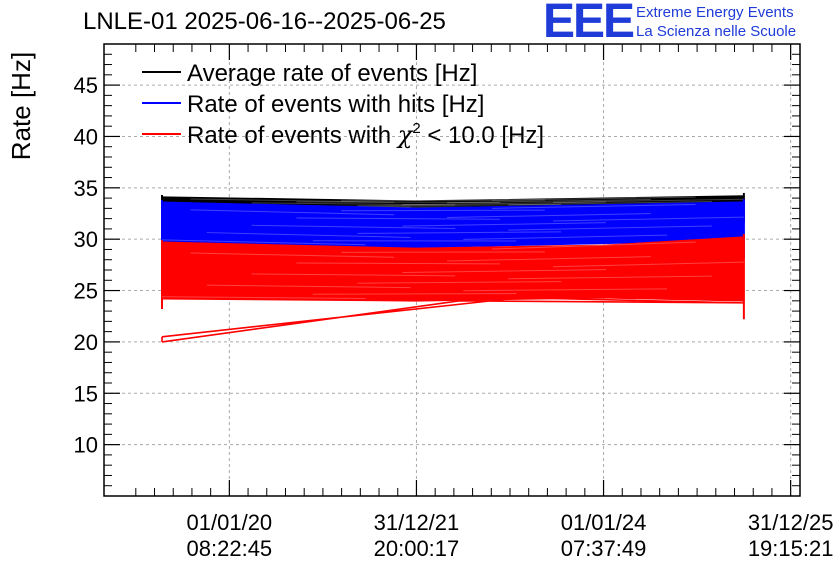  Describe the element at coordinates (86, 136) in the screenshot. I see `y-tick-label: 40` at that location.